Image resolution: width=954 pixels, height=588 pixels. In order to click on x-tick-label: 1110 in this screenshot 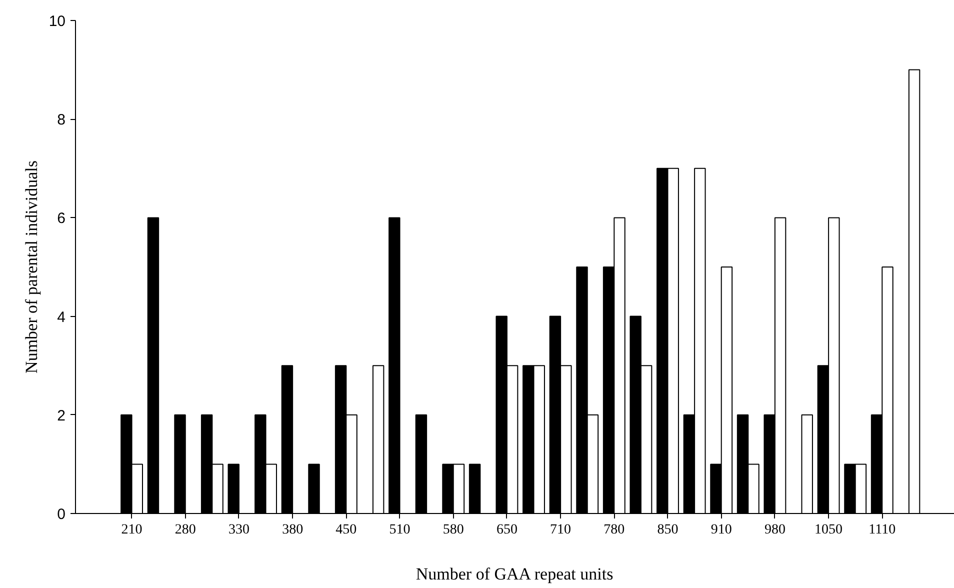, I will do `click(882, 530)`.